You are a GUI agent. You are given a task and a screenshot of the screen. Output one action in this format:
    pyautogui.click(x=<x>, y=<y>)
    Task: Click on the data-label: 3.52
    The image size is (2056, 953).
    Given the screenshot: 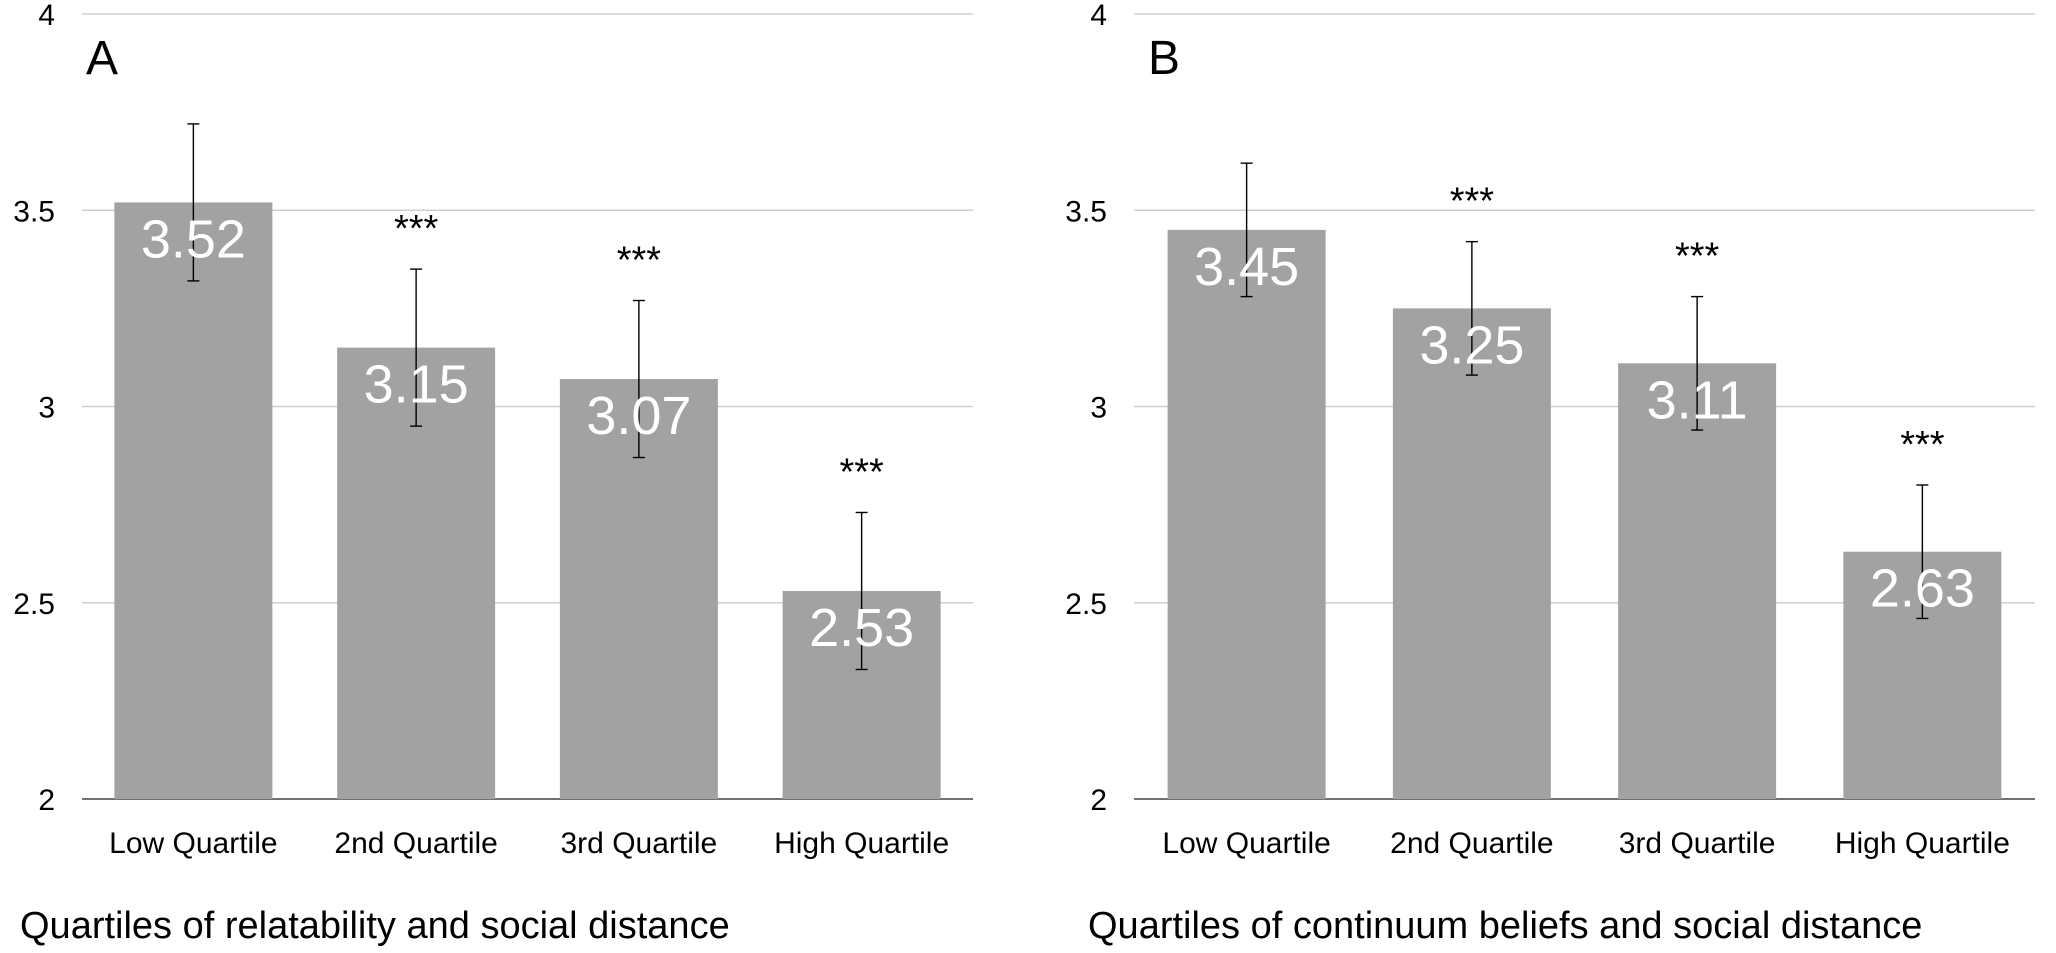 What is the action you would take?
    pyautogui.click(x=193, y=239)
    